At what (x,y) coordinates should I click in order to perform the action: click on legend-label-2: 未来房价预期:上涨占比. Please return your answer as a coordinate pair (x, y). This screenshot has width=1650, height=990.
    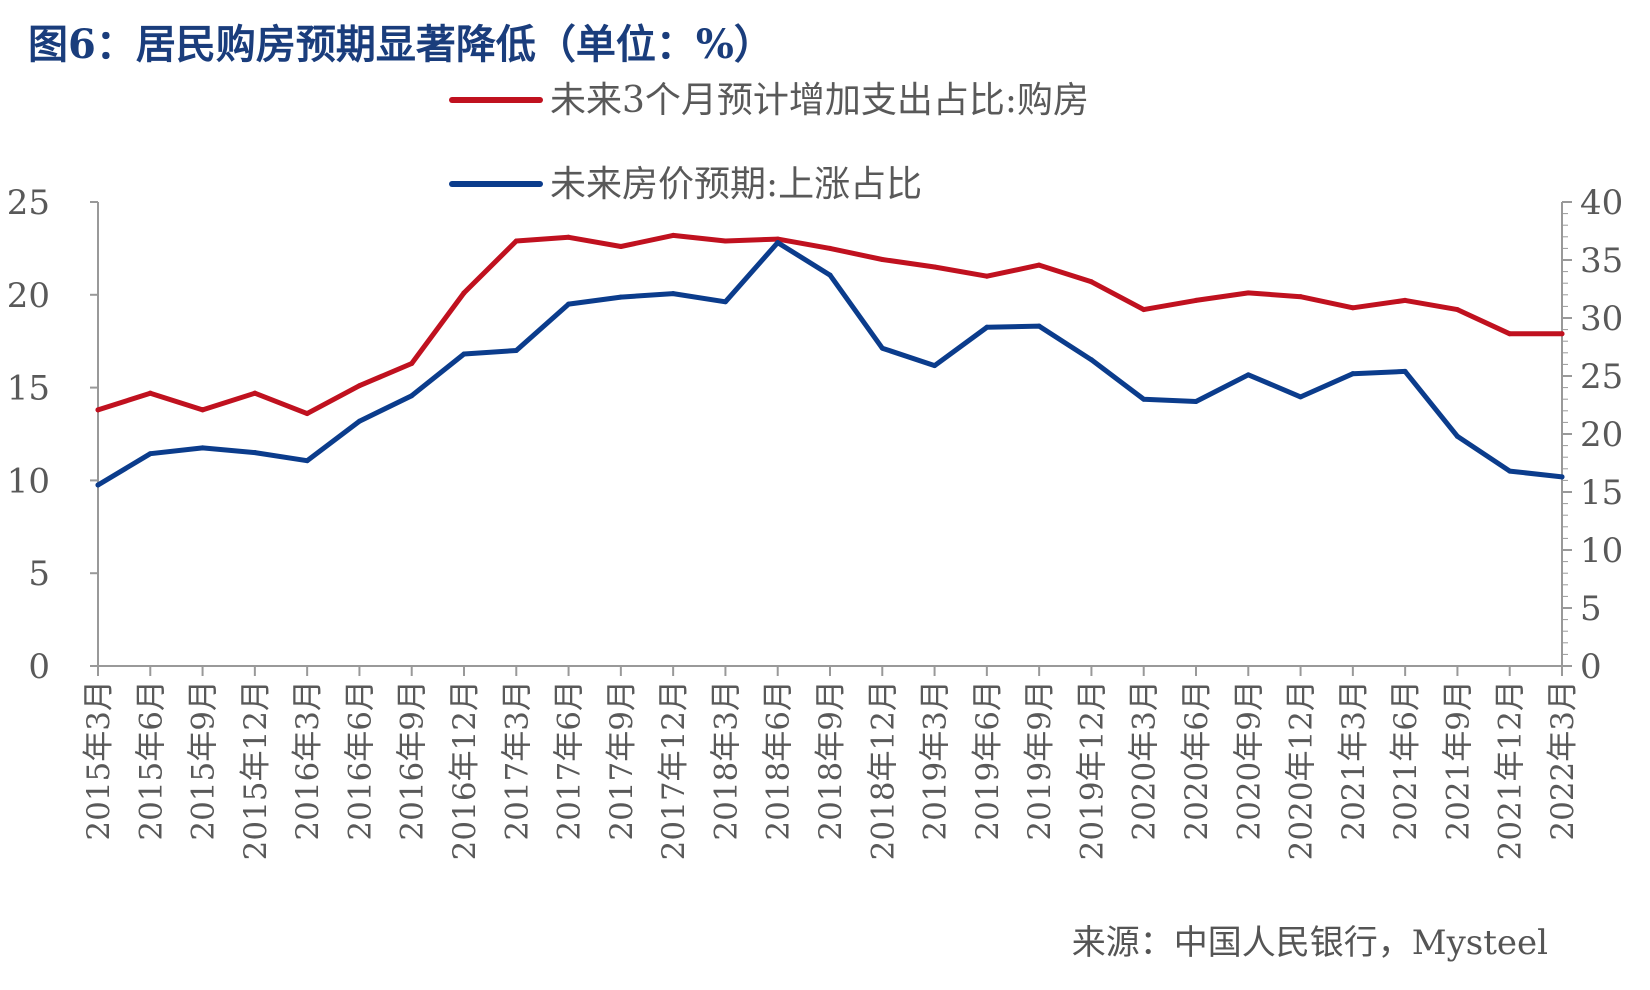
    Looking at the image, I should click on (736, 184).